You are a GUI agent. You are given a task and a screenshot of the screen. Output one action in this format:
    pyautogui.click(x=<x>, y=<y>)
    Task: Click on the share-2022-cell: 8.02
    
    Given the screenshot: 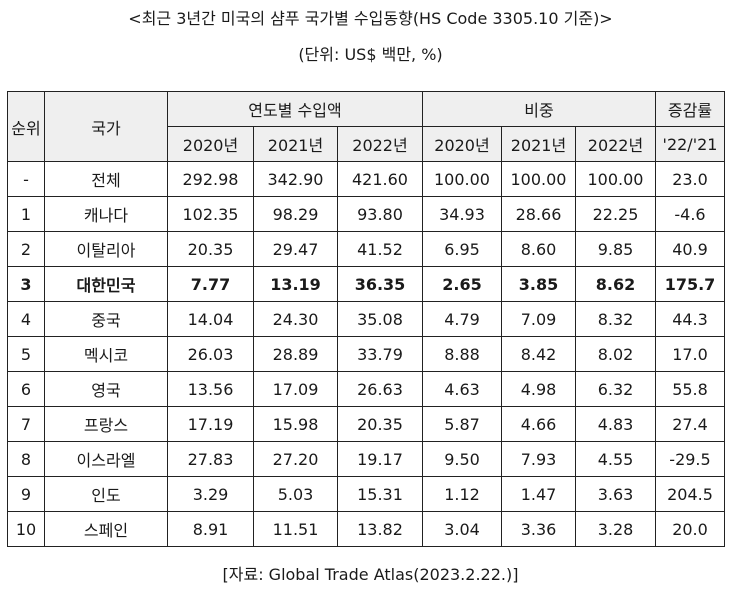 What is the action you would take?
    pyautogui.click(x=615, y=354)
    